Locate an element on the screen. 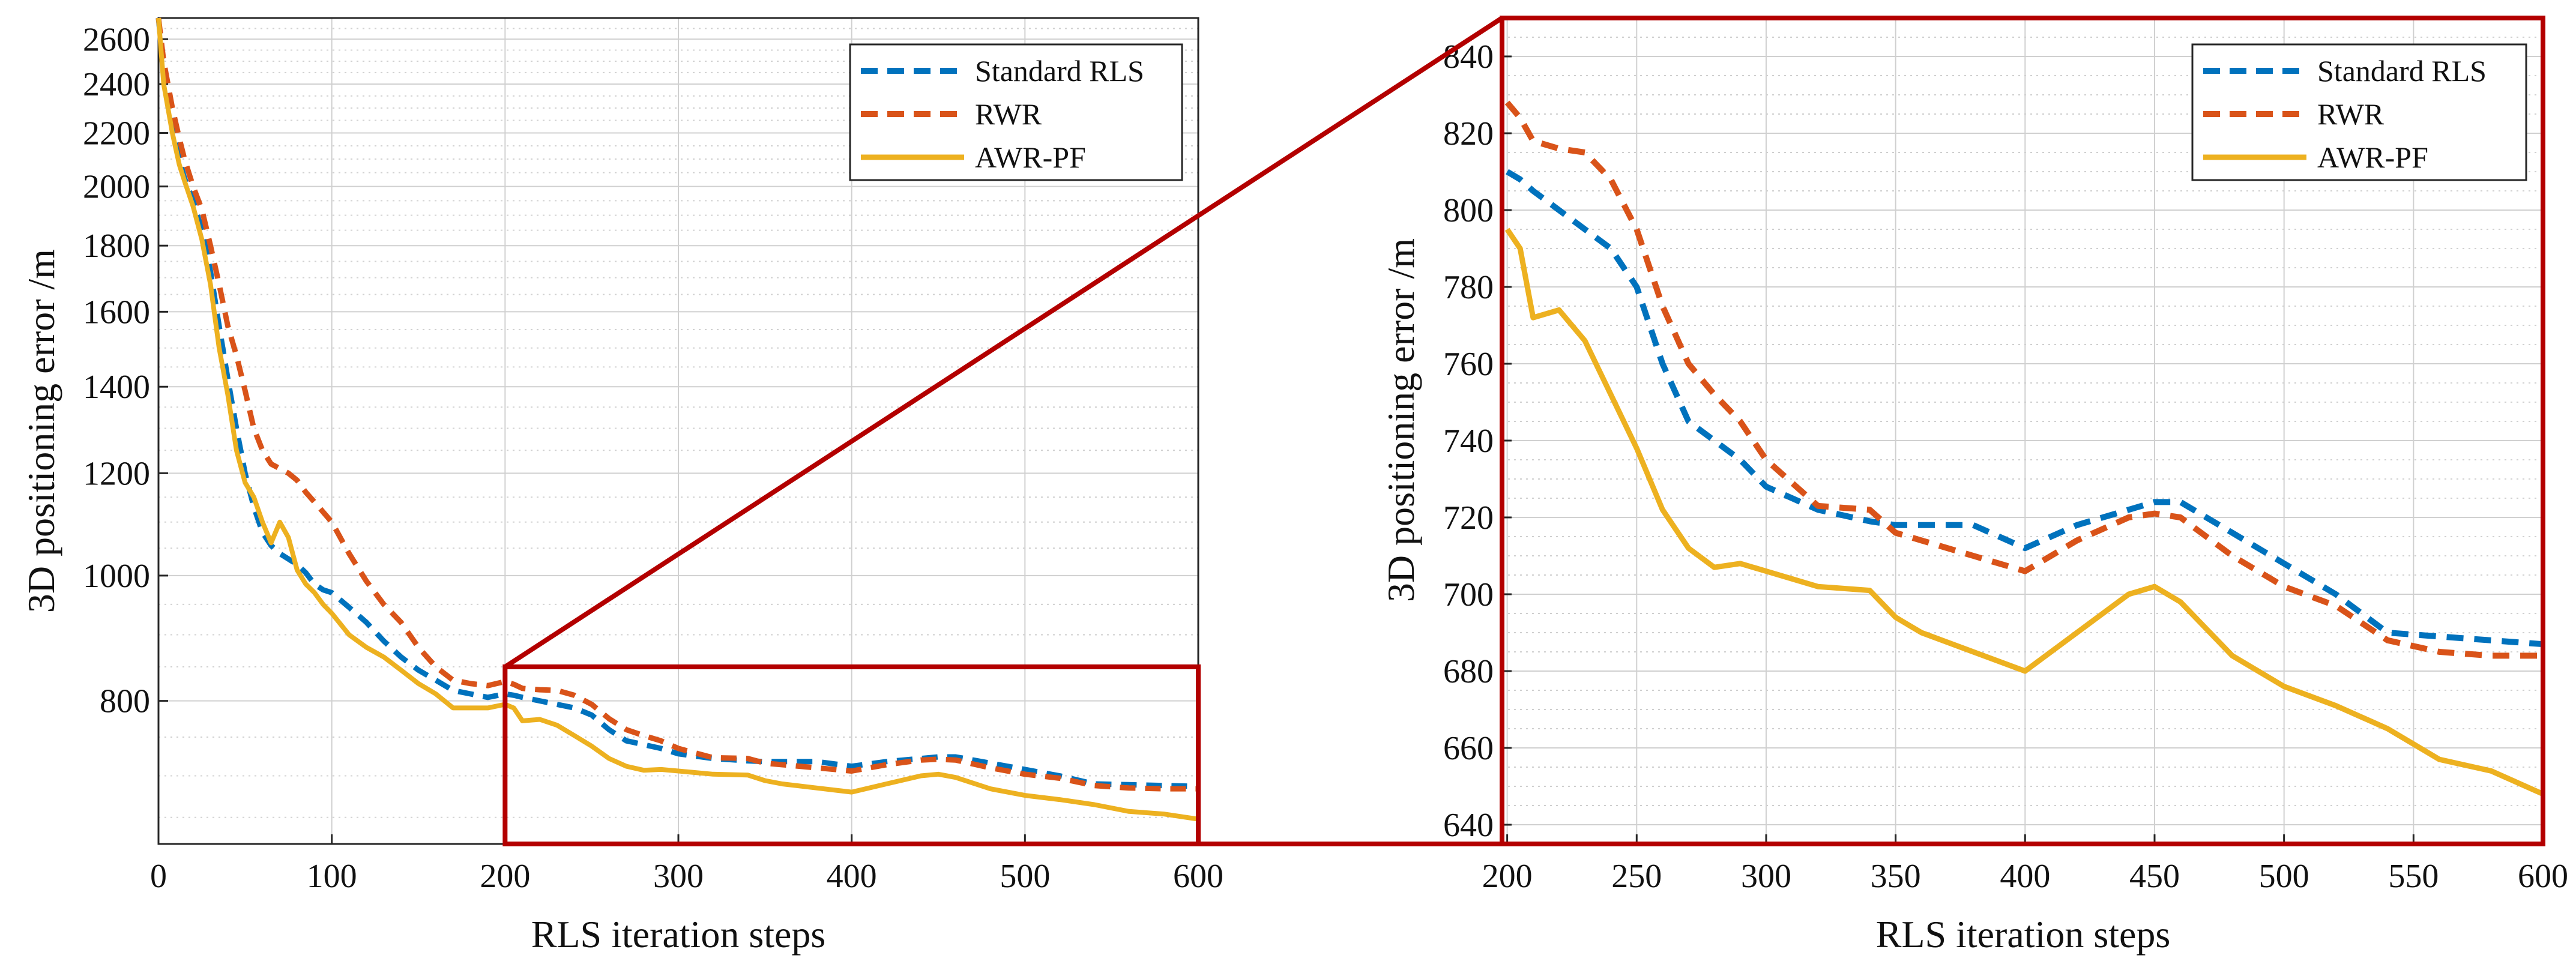  right-y-tick-label: 720 is located at coordinates (1468, 518).